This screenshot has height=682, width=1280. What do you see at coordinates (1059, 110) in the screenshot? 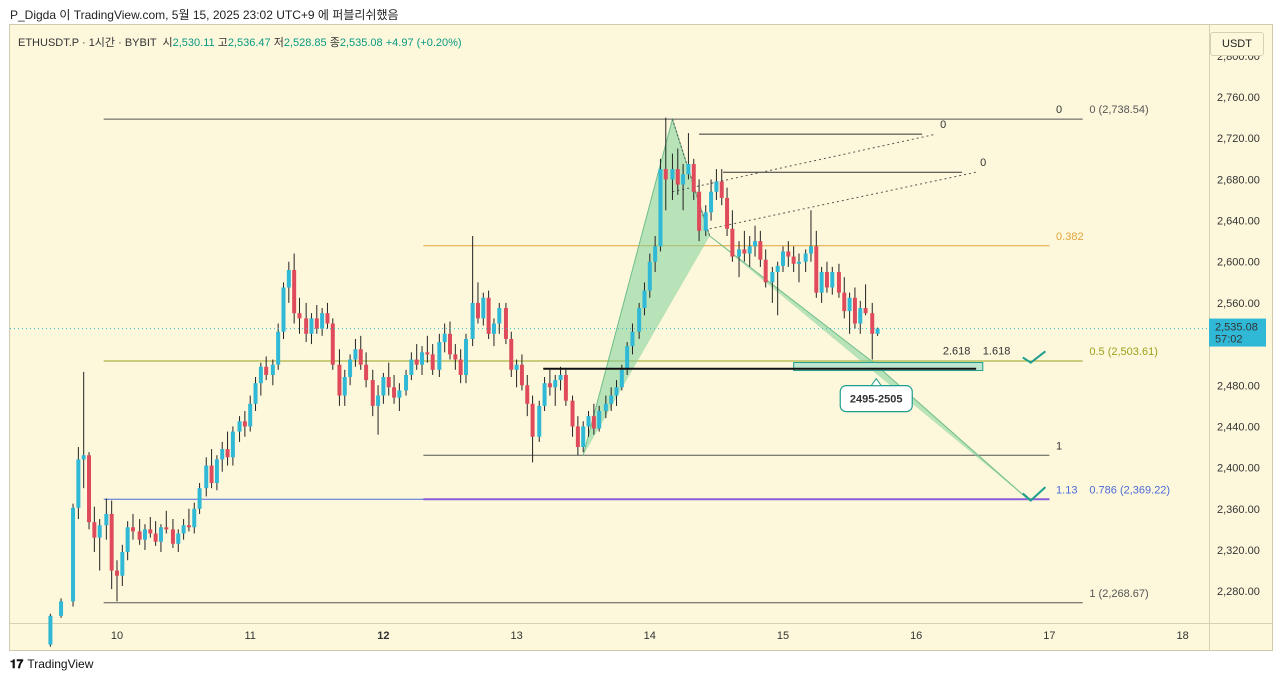
I see `ab-level-label: 0` at bounding box center [1059, 110].